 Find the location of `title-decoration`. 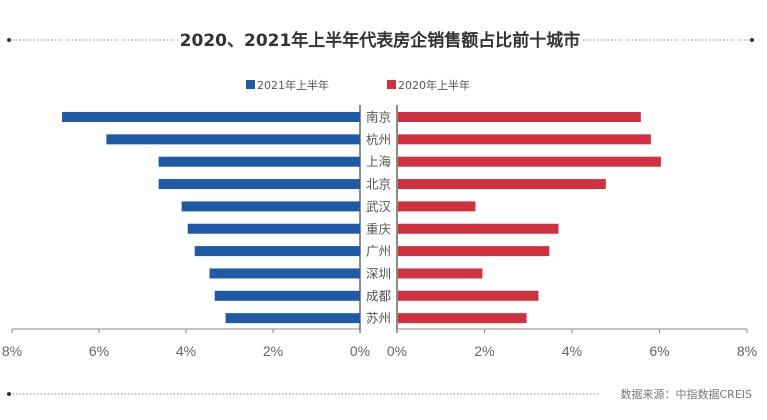

title-decoration is located at coordinates (380, 40).